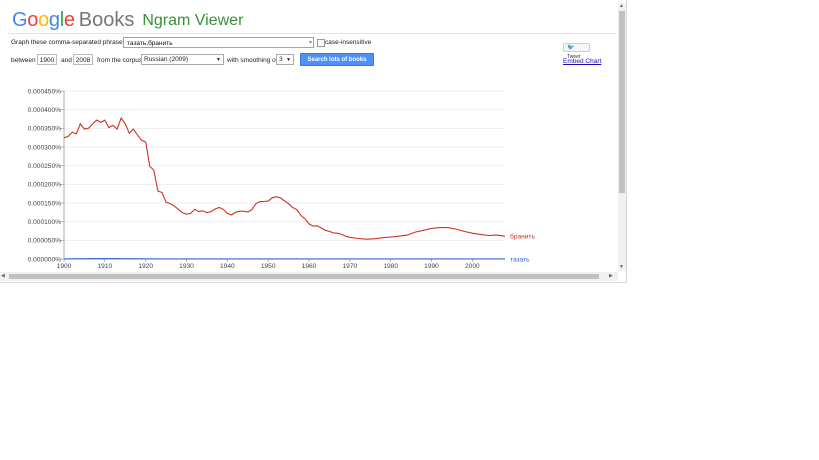  Describe the element at coordinates (193, 20) in the screenshot. I see `app-title: Ngram Viewer` at that location.